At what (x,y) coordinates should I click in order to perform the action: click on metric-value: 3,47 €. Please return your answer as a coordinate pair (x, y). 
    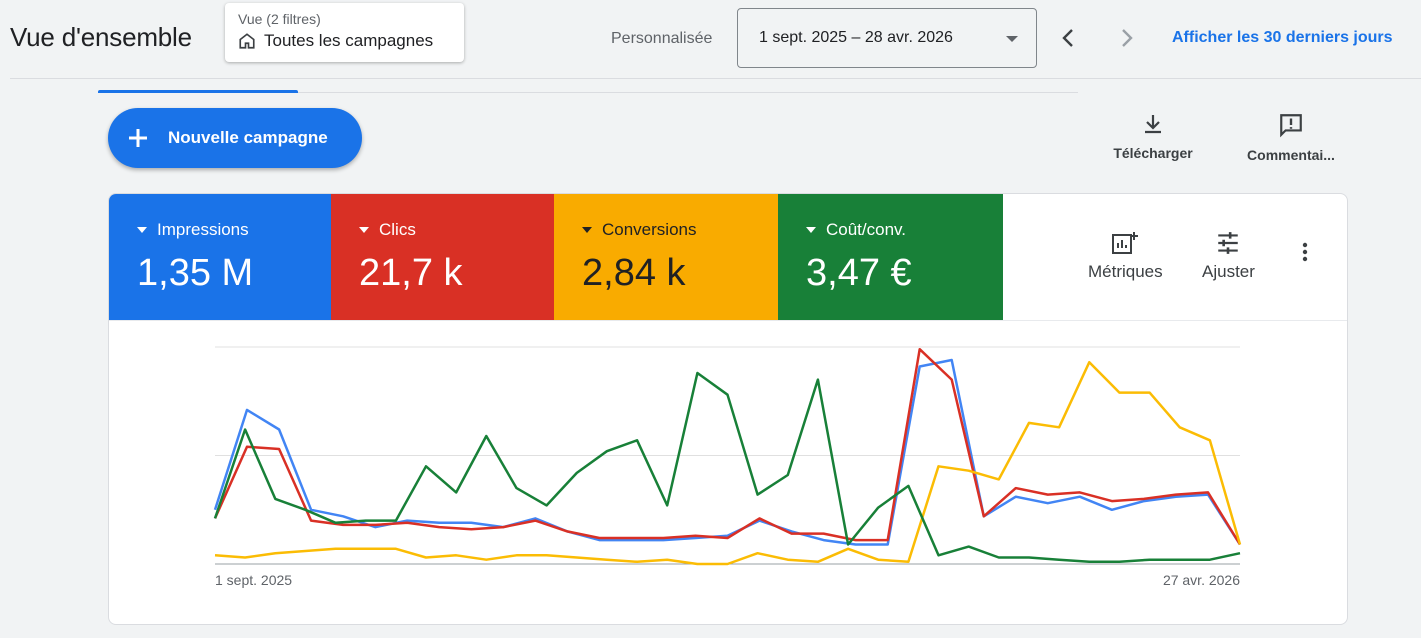
    Looking at the image, I should click on (859, 273).